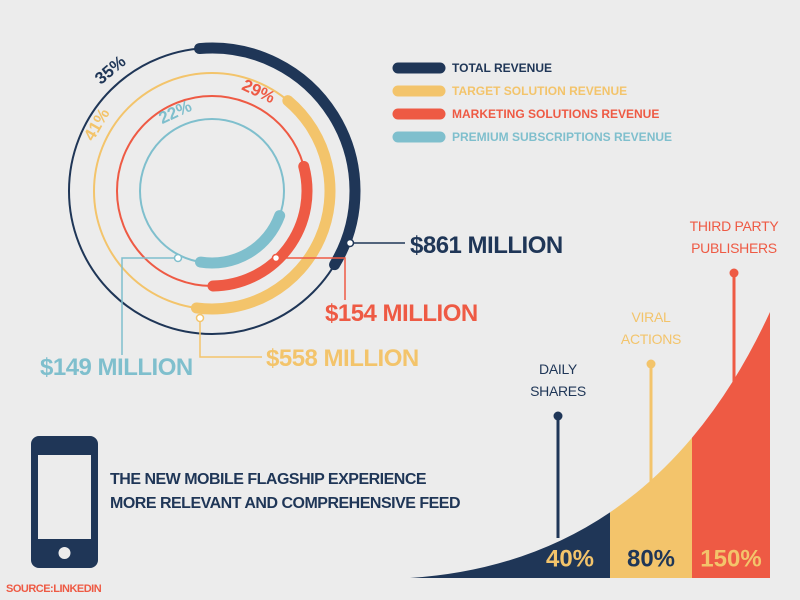 The width and height of the screenshot is (800, 600). What do you see at coordinates (558, 380) in the screenshot?
I see `category-label: DAILY SHARES` at bounding box center [558, 380].